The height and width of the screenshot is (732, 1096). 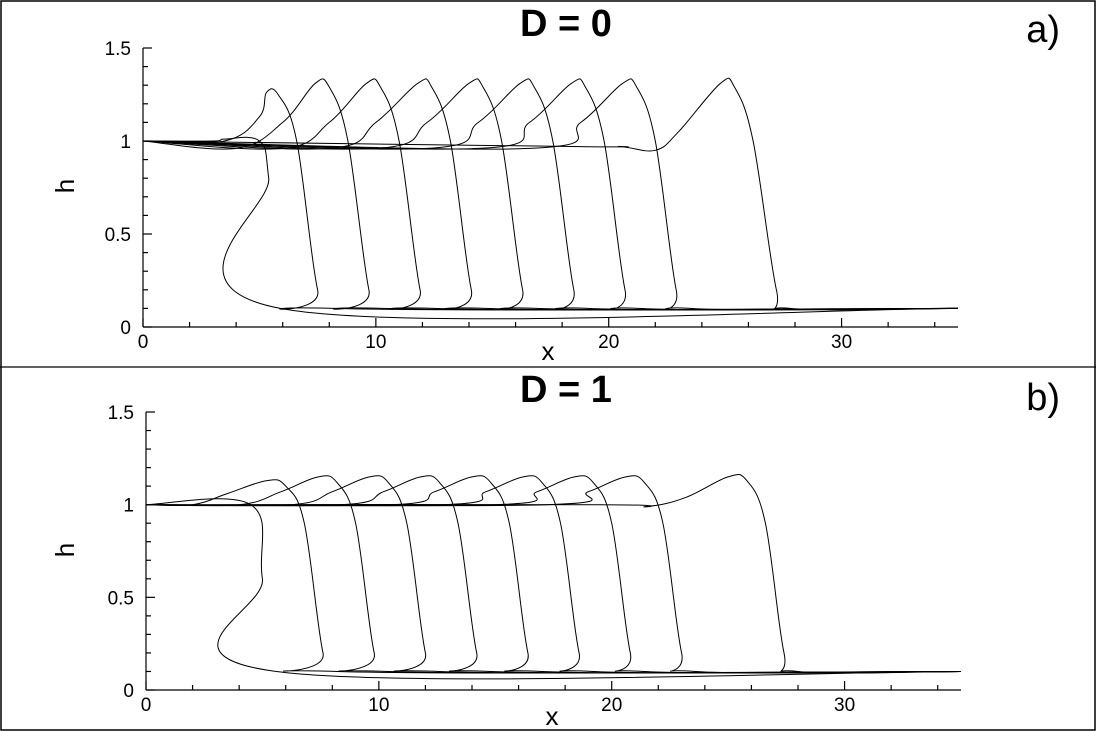 What do you see at coordinates (143, 342) in the screenshot?
I see `panel-a-x-tick-label: 0` at bounding box center [143, 342].